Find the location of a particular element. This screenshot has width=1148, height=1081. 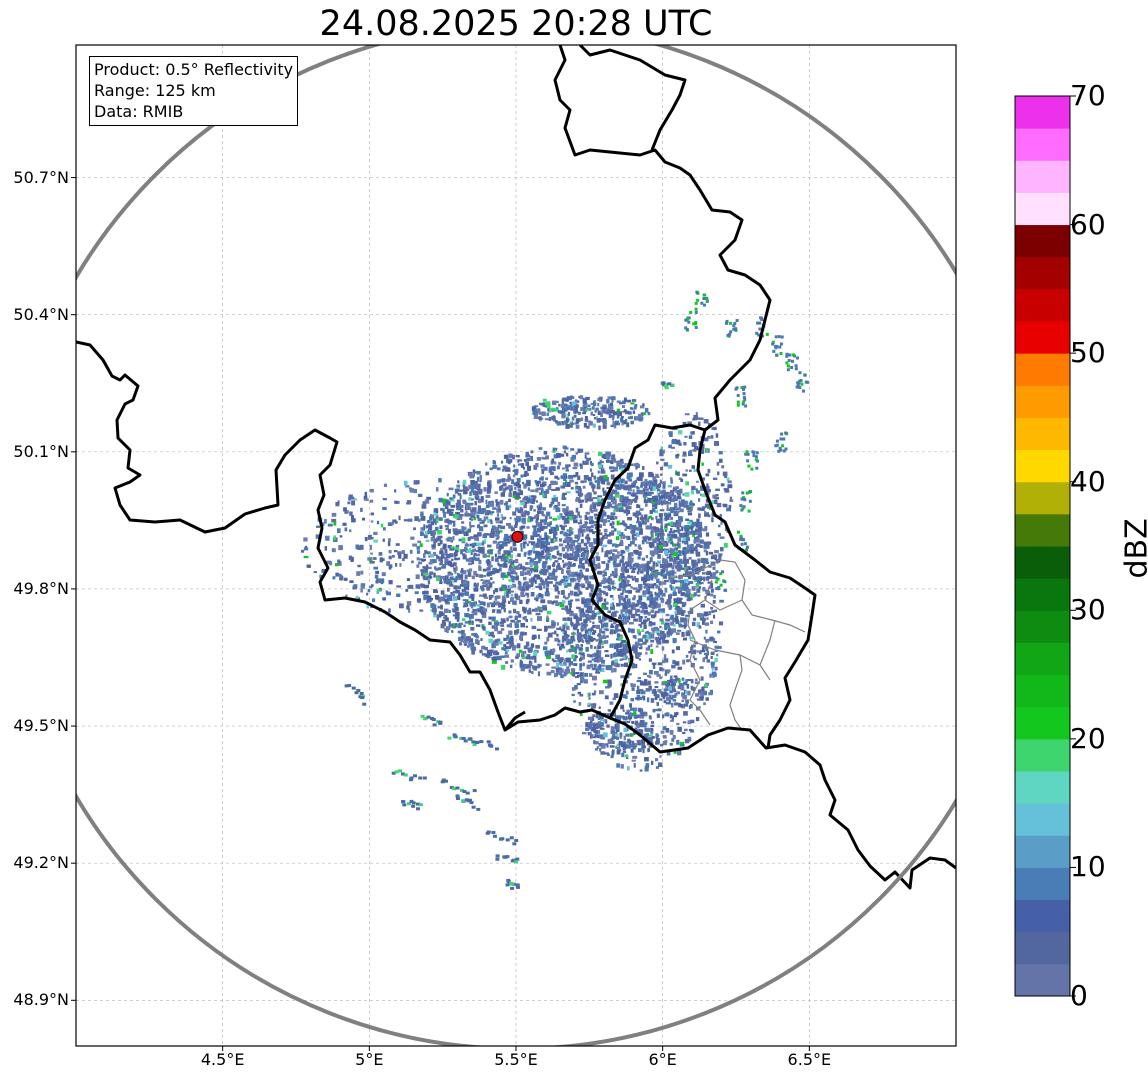

colorbar-tick-label: 20 is located at coordinates (1088, 738).